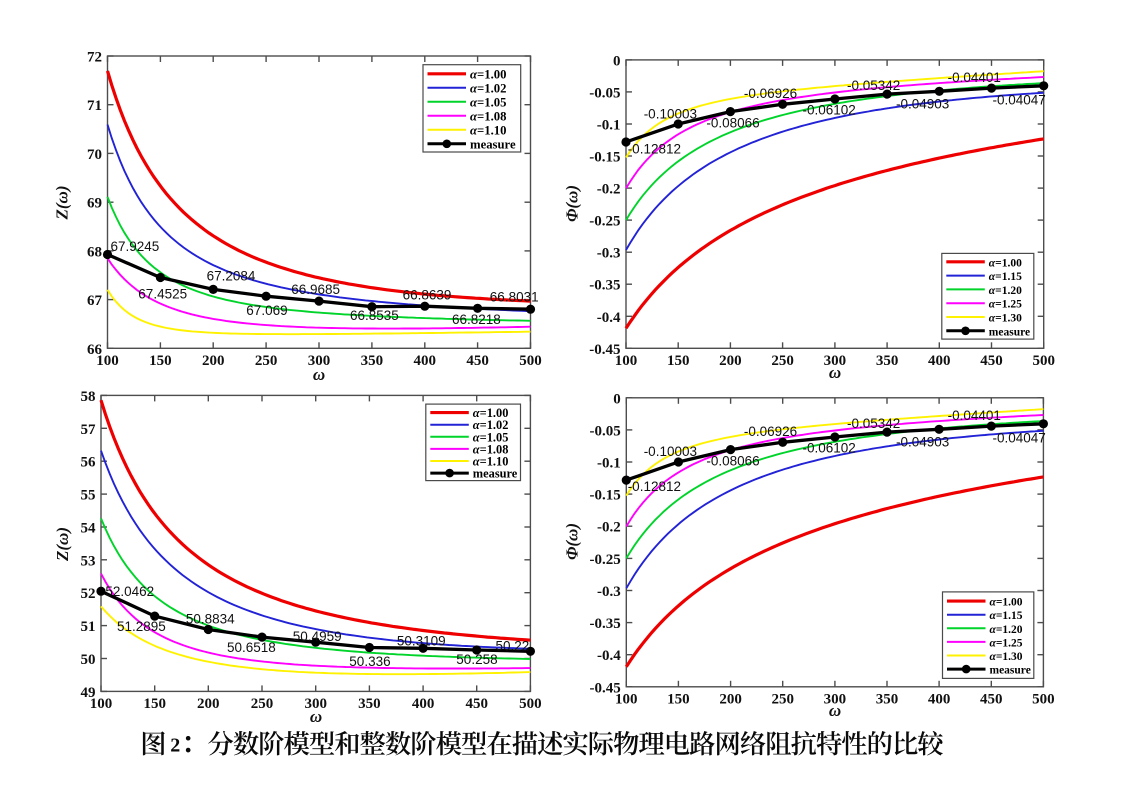  Describe the element at coordinates (604, 222) in the screenshot. I see `svg-text: -0.25` at that location.